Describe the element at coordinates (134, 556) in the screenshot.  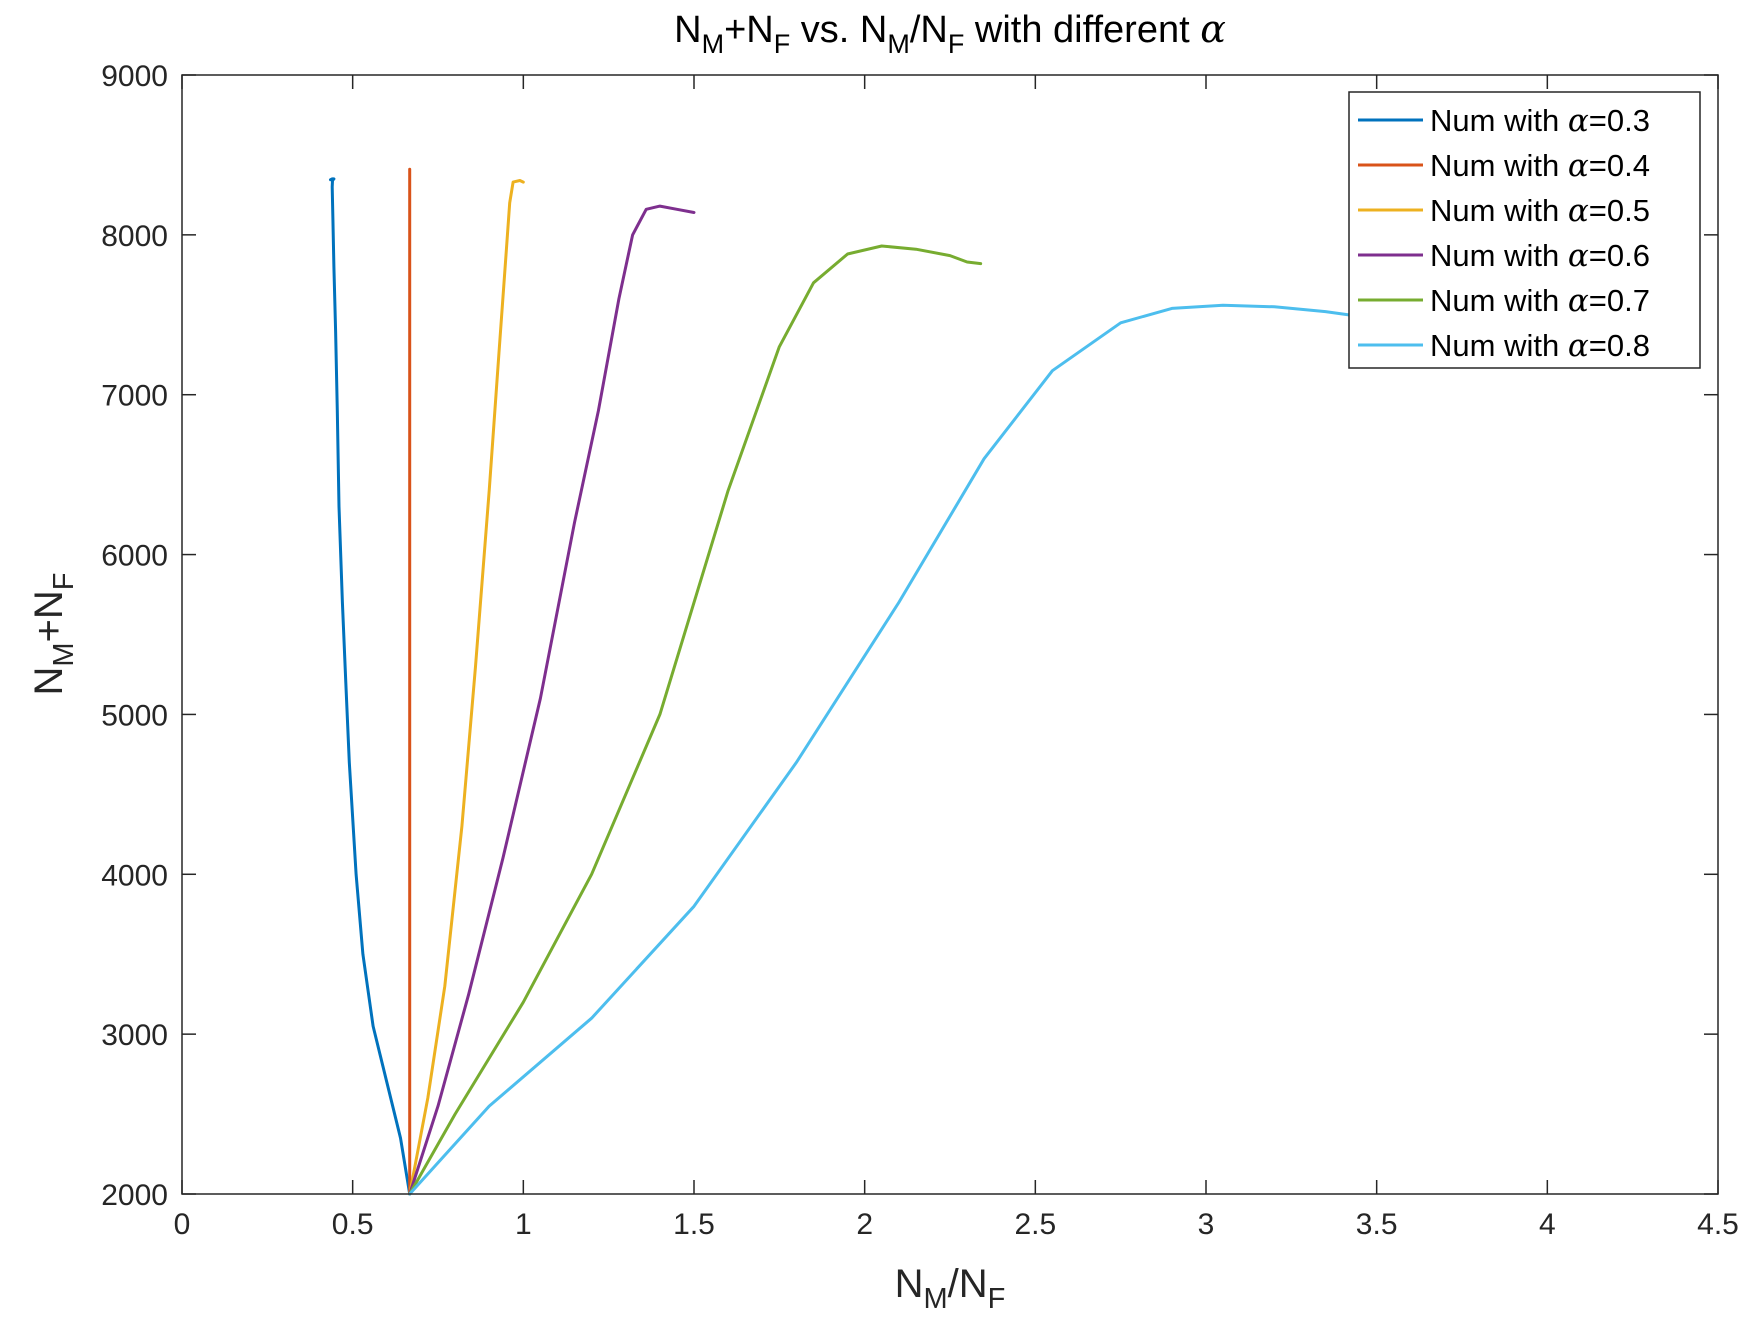
I see `y-tick-label: 6000` at that location.